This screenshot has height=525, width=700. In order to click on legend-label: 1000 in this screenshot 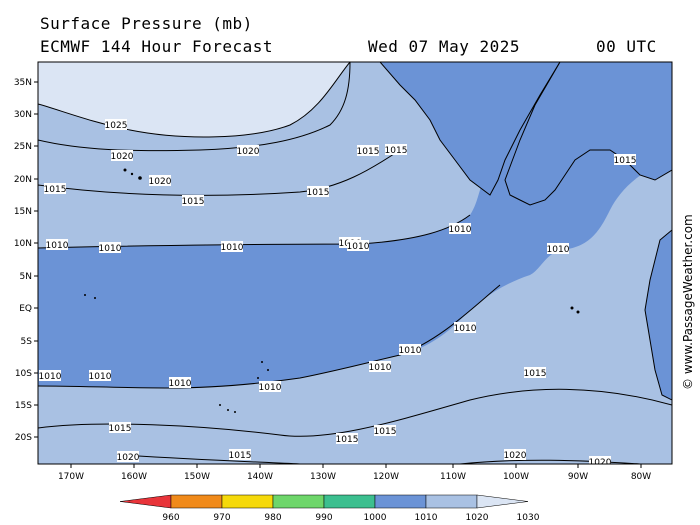, I will do `click(375, 518)`.